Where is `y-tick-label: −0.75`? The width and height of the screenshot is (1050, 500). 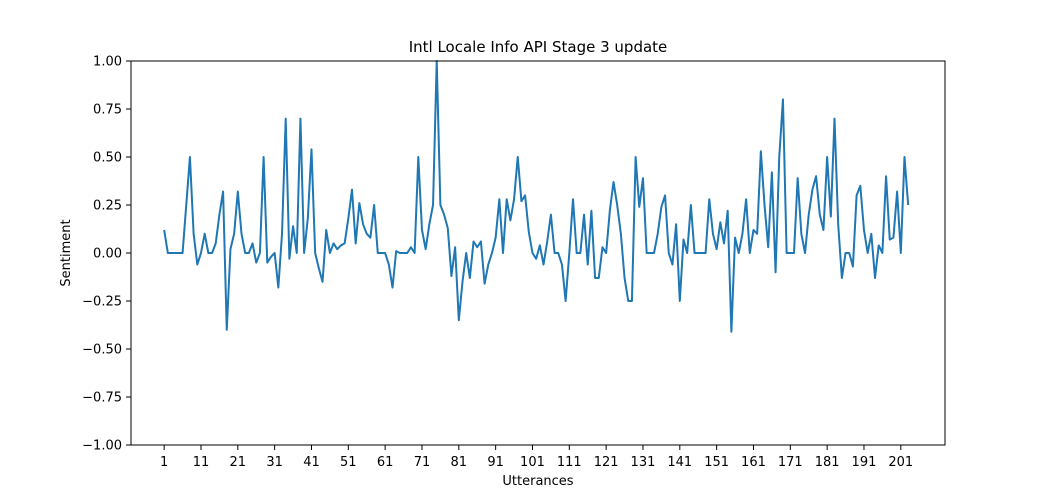
y-tick-label: −0.75 is located at coordinates (102, 398).